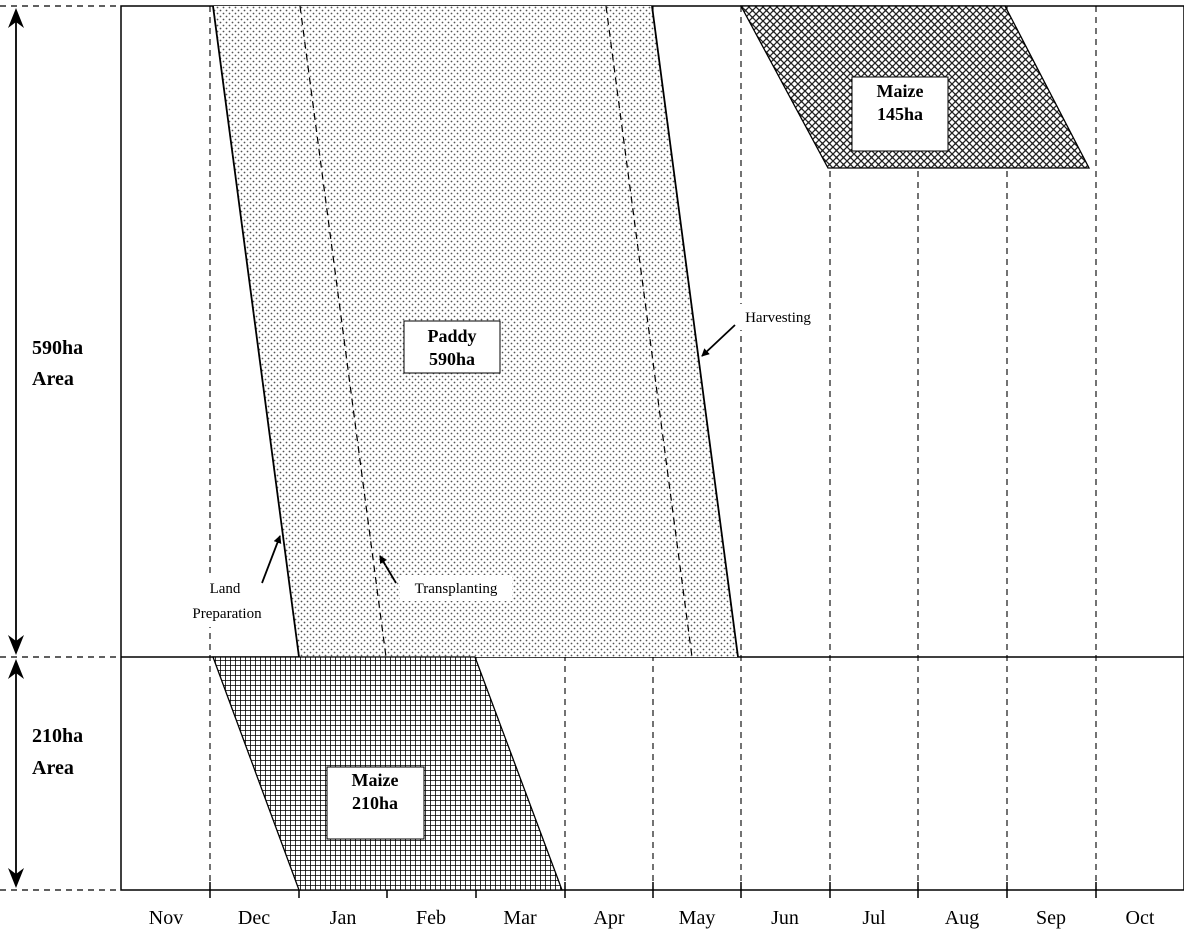 This screenshot has height=936, width=1184. Describe the element at coordinates (431, 918) in the screenshot. I see `month-label: Feb` at that location.